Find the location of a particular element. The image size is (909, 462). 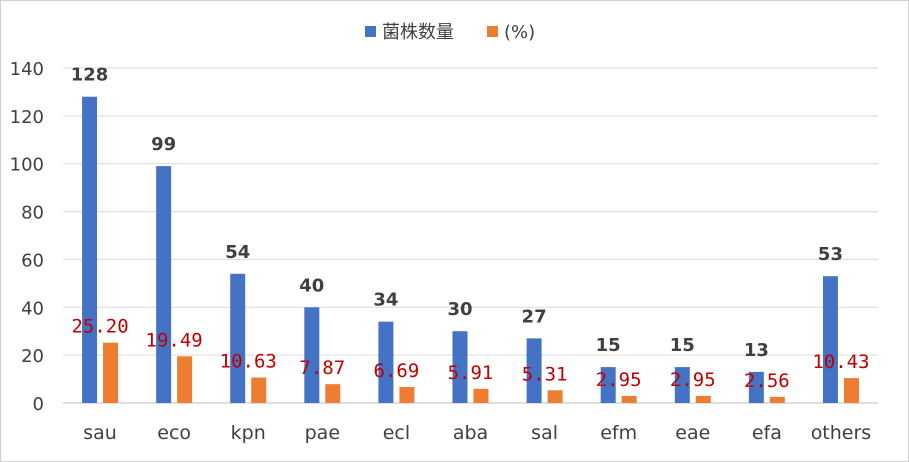

y-tick-label: 20 is located at coordinates (32, 356).